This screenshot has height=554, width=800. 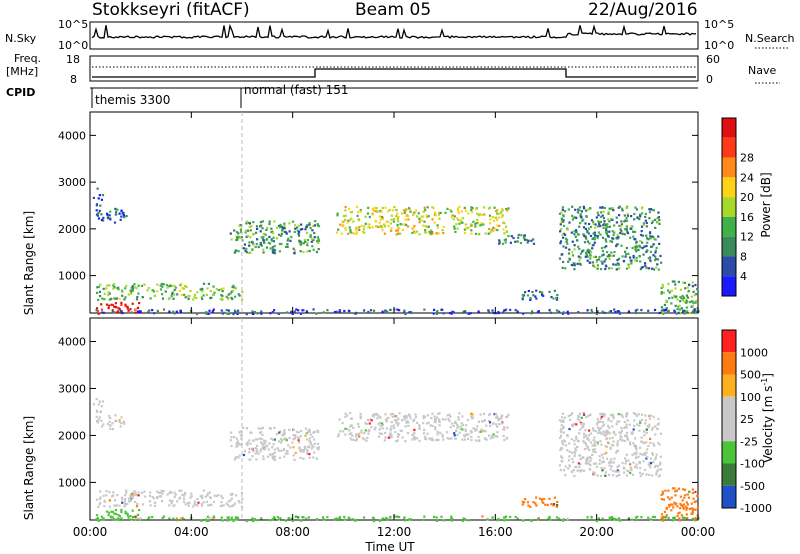 I want to click on nsky-panel-frame, so click(x=394, y=35).